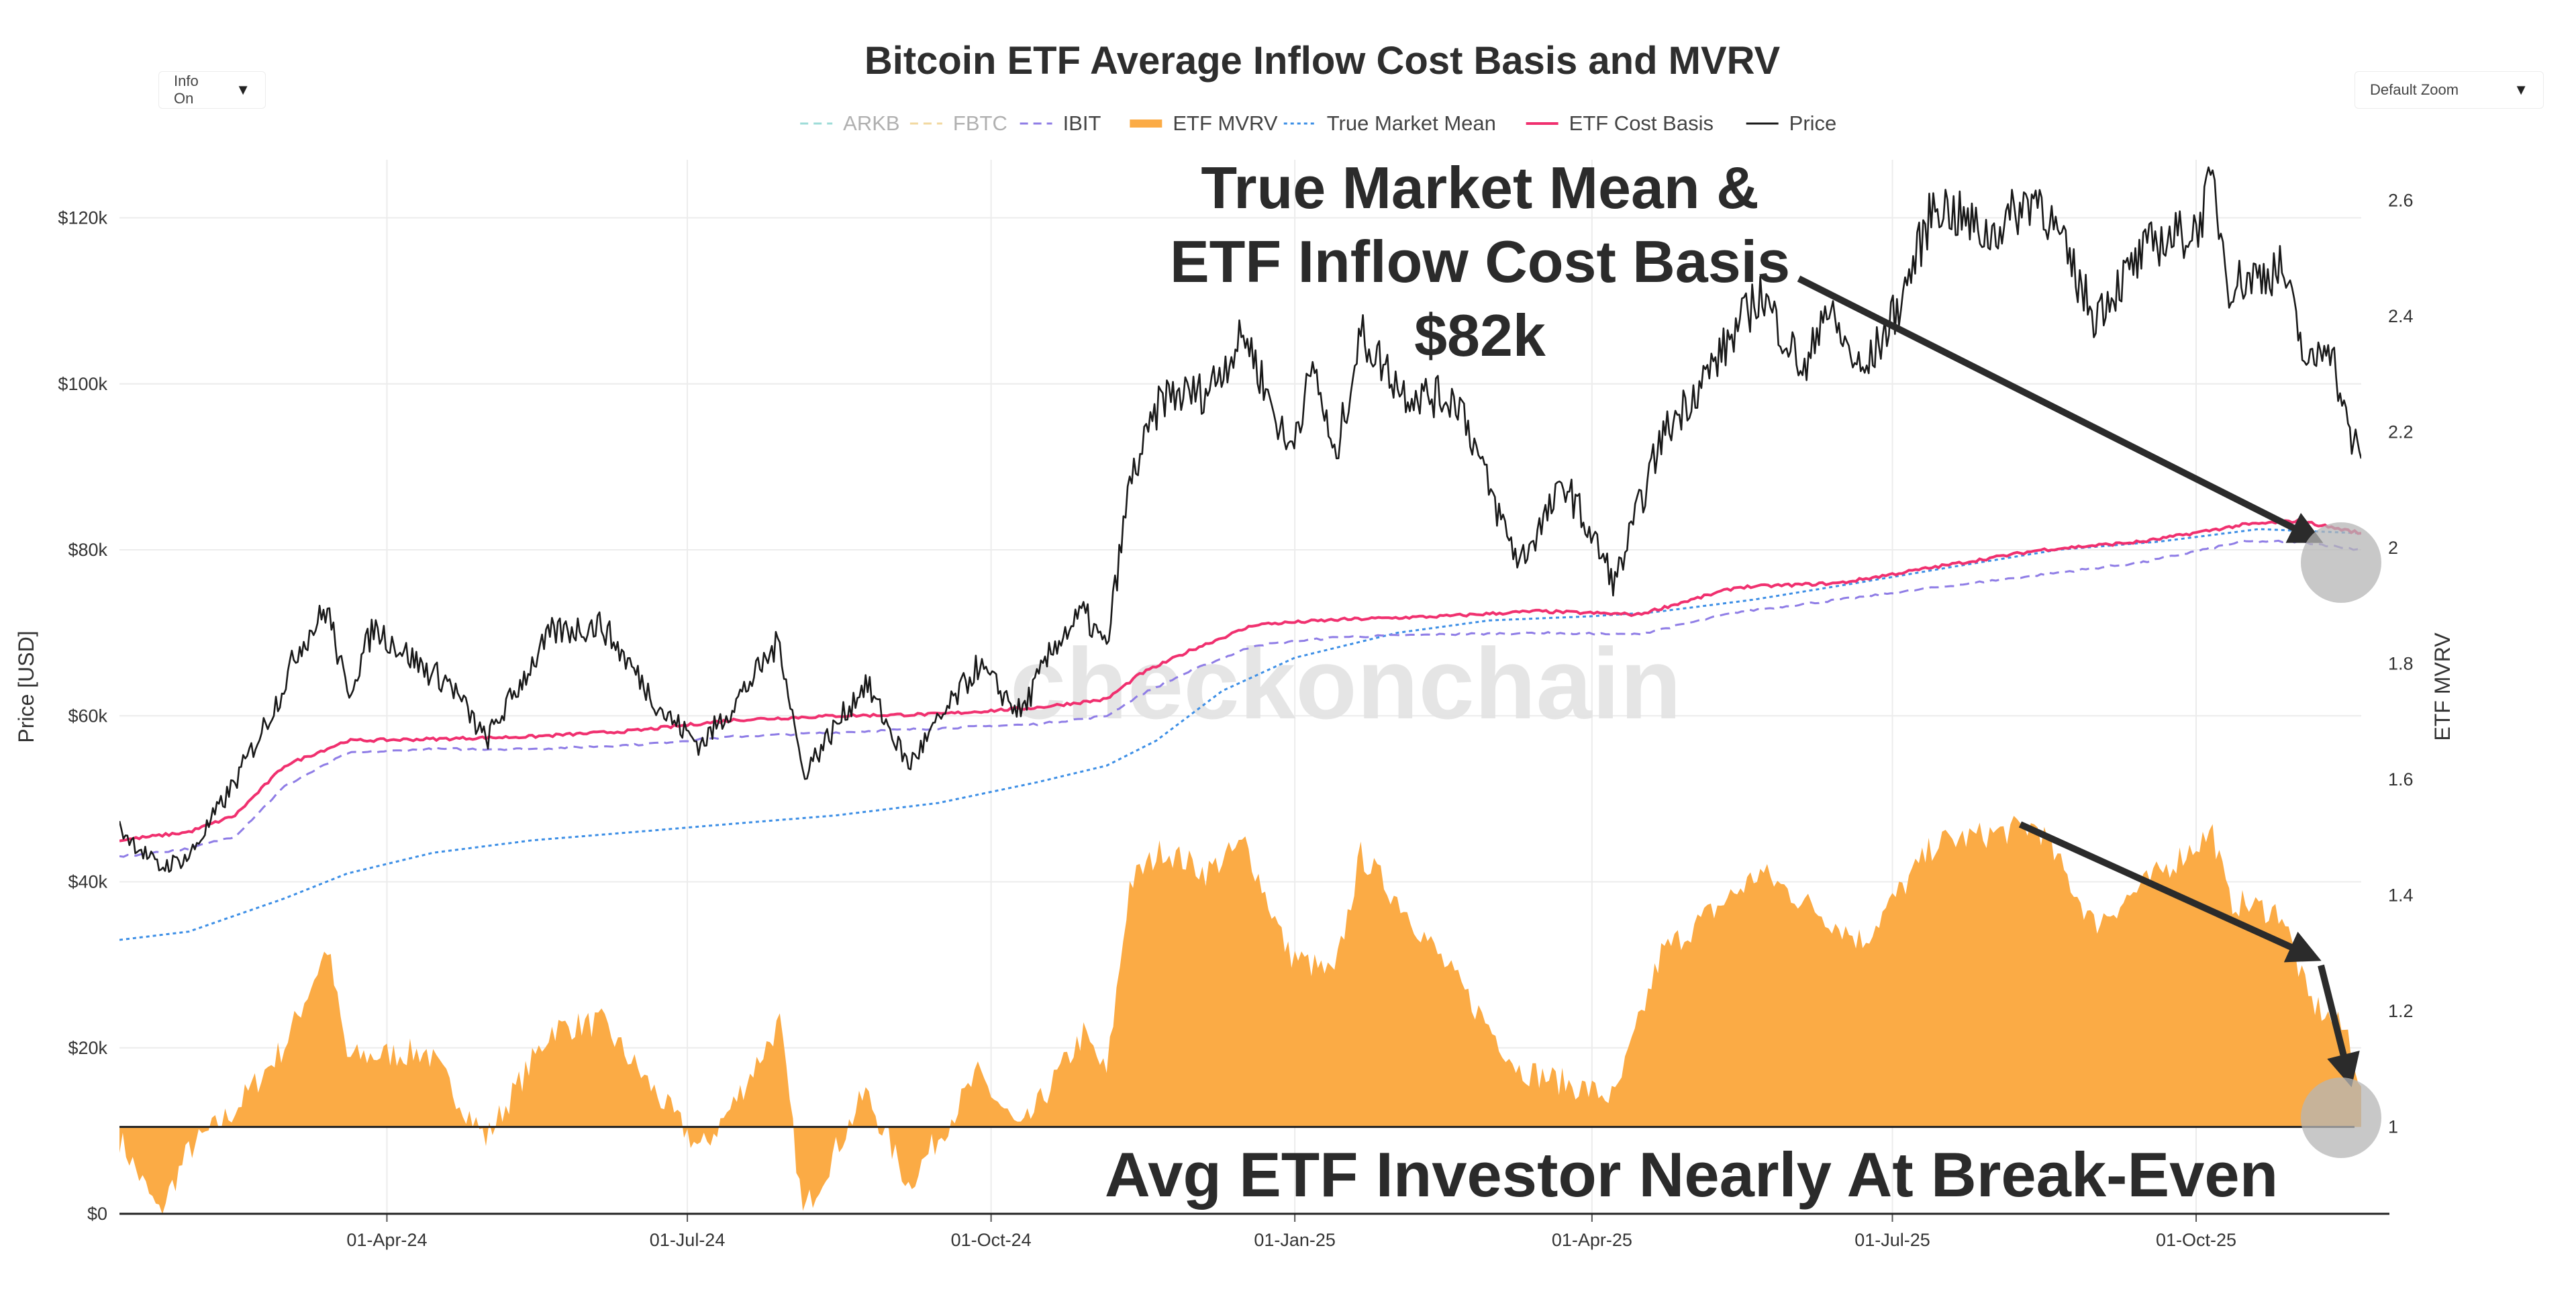 The width and height of the screenshot is (2576, 1293). What do you see at coordinates (97, 1214) in the screenshot?
I see `y-tick-label: $0` at bounding box center [97, 1214].